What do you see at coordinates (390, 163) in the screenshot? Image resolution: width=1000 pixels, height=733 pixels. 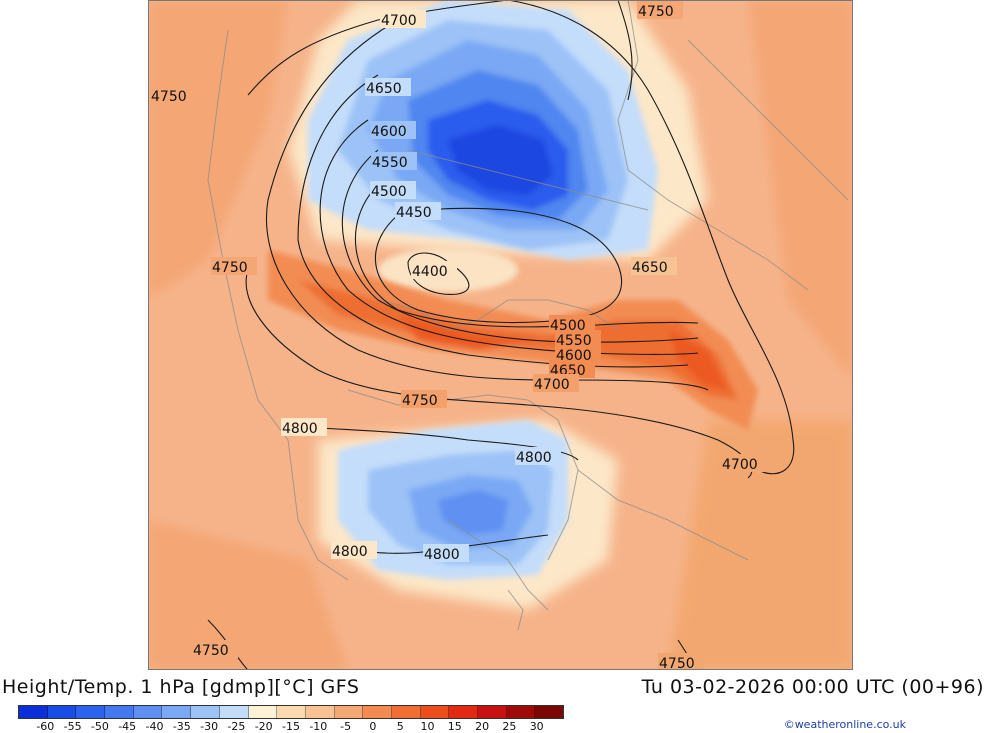 I see `contour-label: 4550` at bounding box center [390, 163].